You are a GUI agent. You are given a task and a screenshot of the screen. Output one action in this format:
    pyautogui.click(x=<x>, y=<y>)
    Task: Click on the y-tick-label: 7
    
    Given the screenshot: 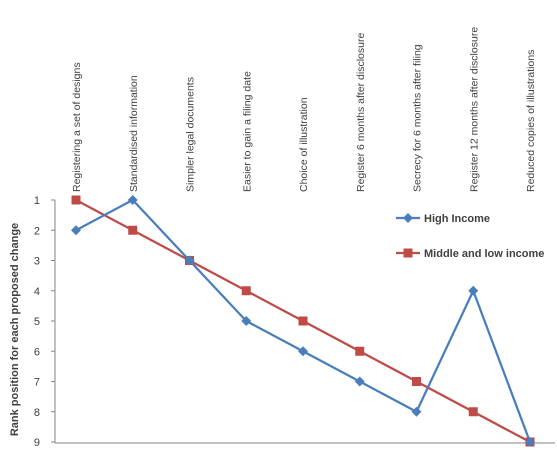 What is the action you would take?
    pyautogui.click(x=37, y=383)
    